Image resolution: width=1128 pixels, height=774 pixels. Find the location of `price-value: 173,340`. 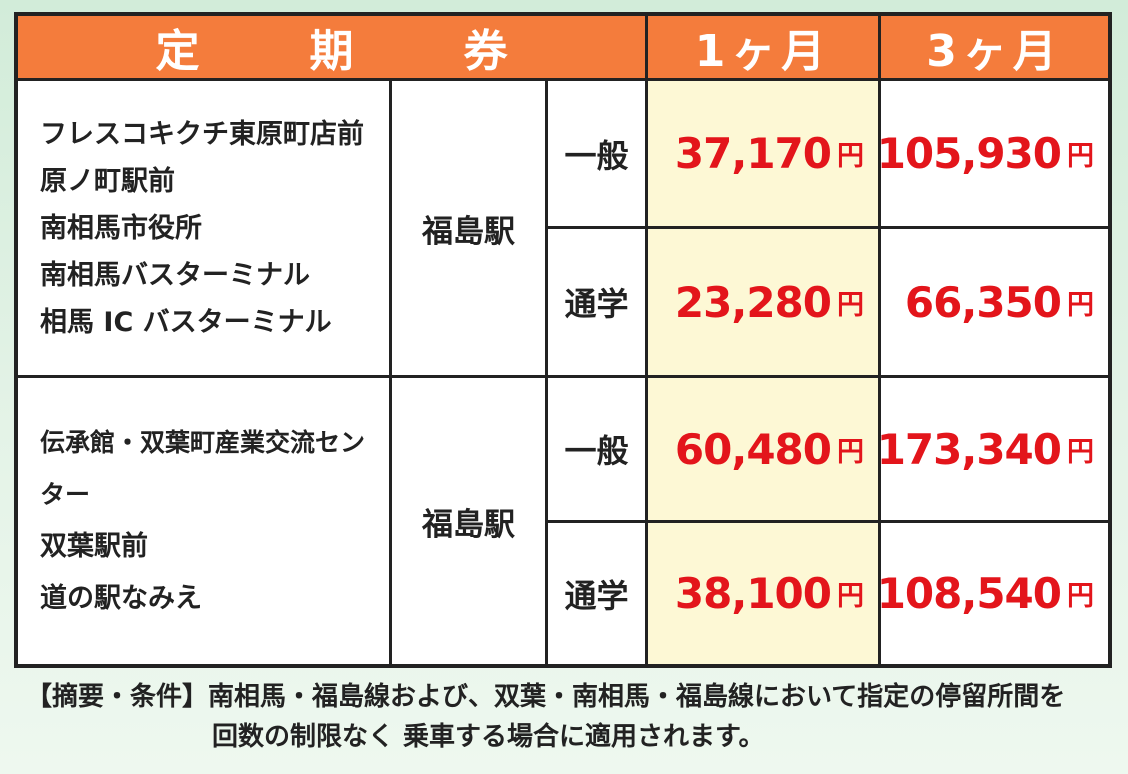

price-value: 173,340 is located at coordinates (969, 449).